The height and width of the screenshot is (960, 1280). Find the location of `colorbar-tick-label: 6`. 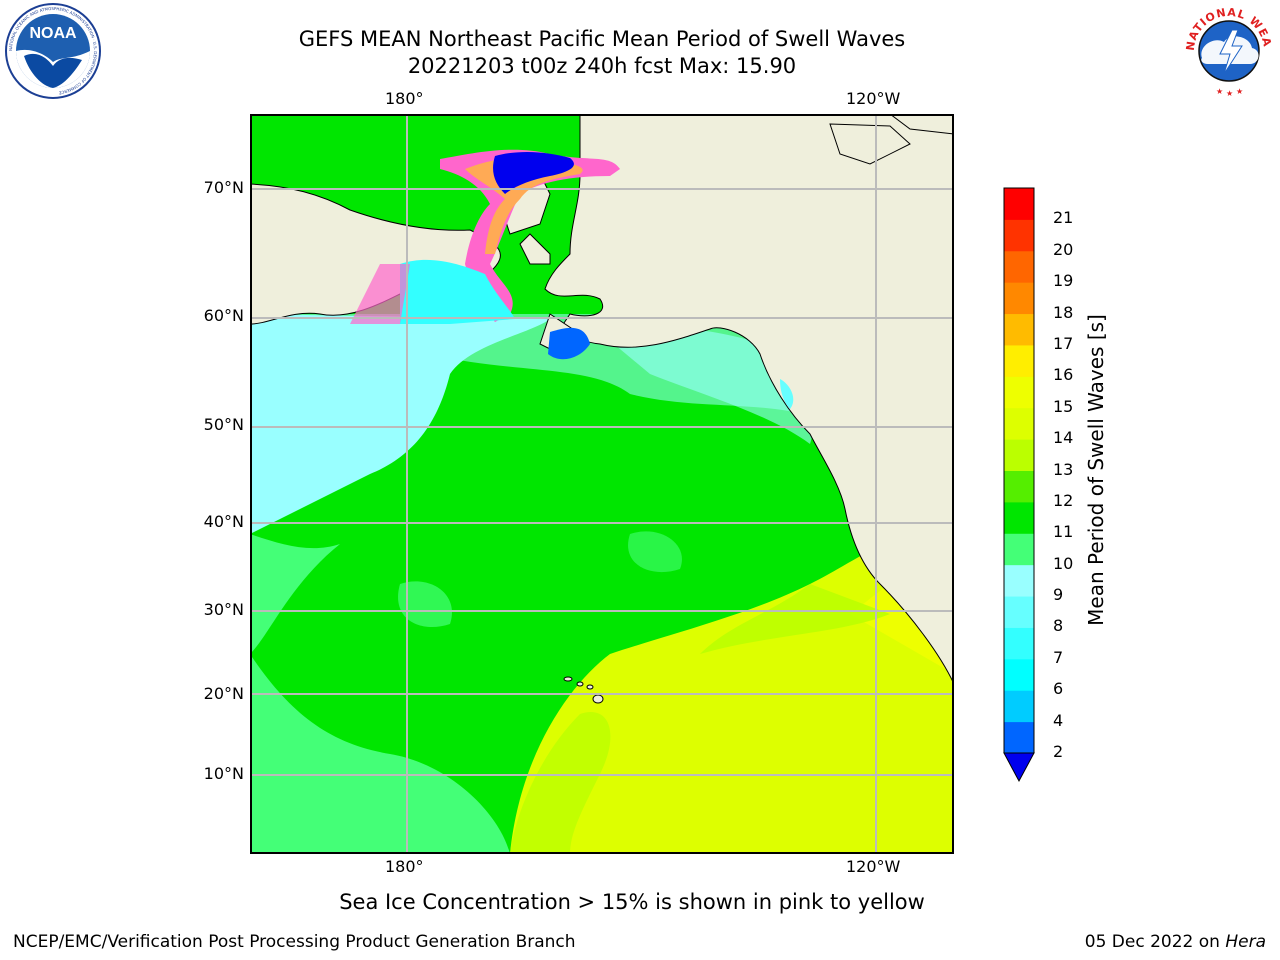

colorbar-tick-label: 6 is located at coordinates (1058, 689).